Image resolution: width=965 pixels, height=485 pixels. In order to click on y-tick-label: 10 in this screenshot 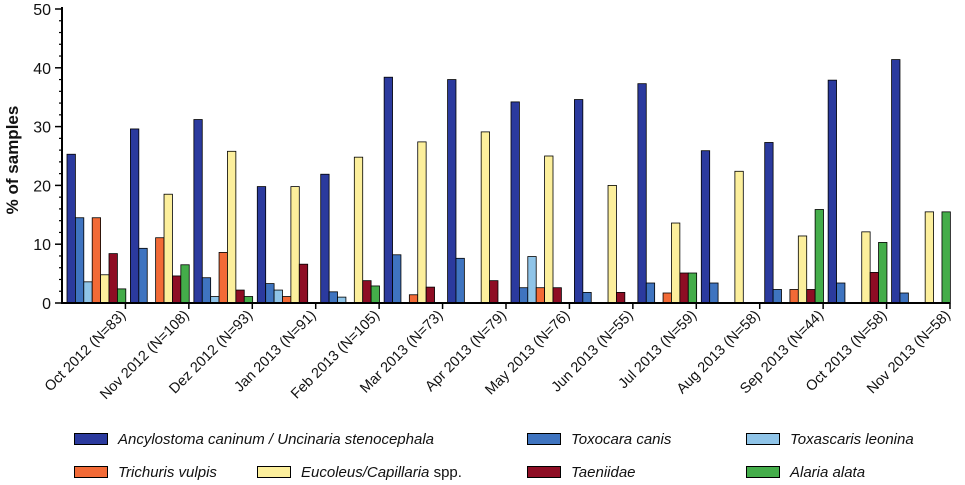, I will do `click(42, 245)`.